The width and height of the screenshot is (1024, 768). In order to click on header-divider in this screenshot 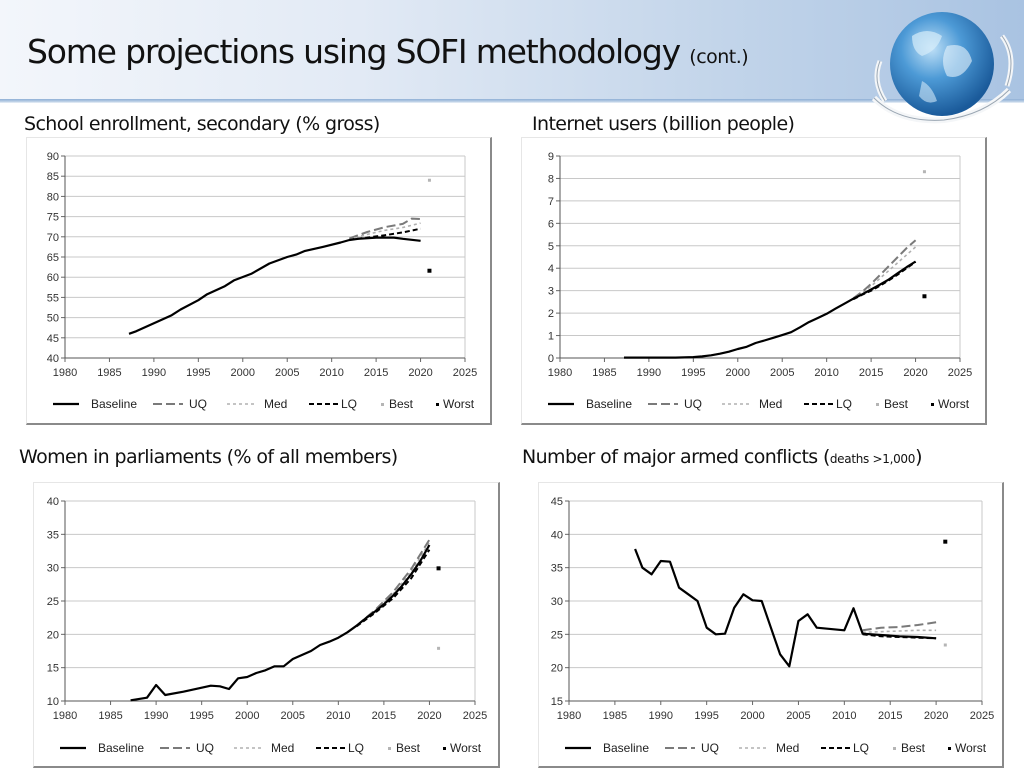, I will do `click(512, 101)`.